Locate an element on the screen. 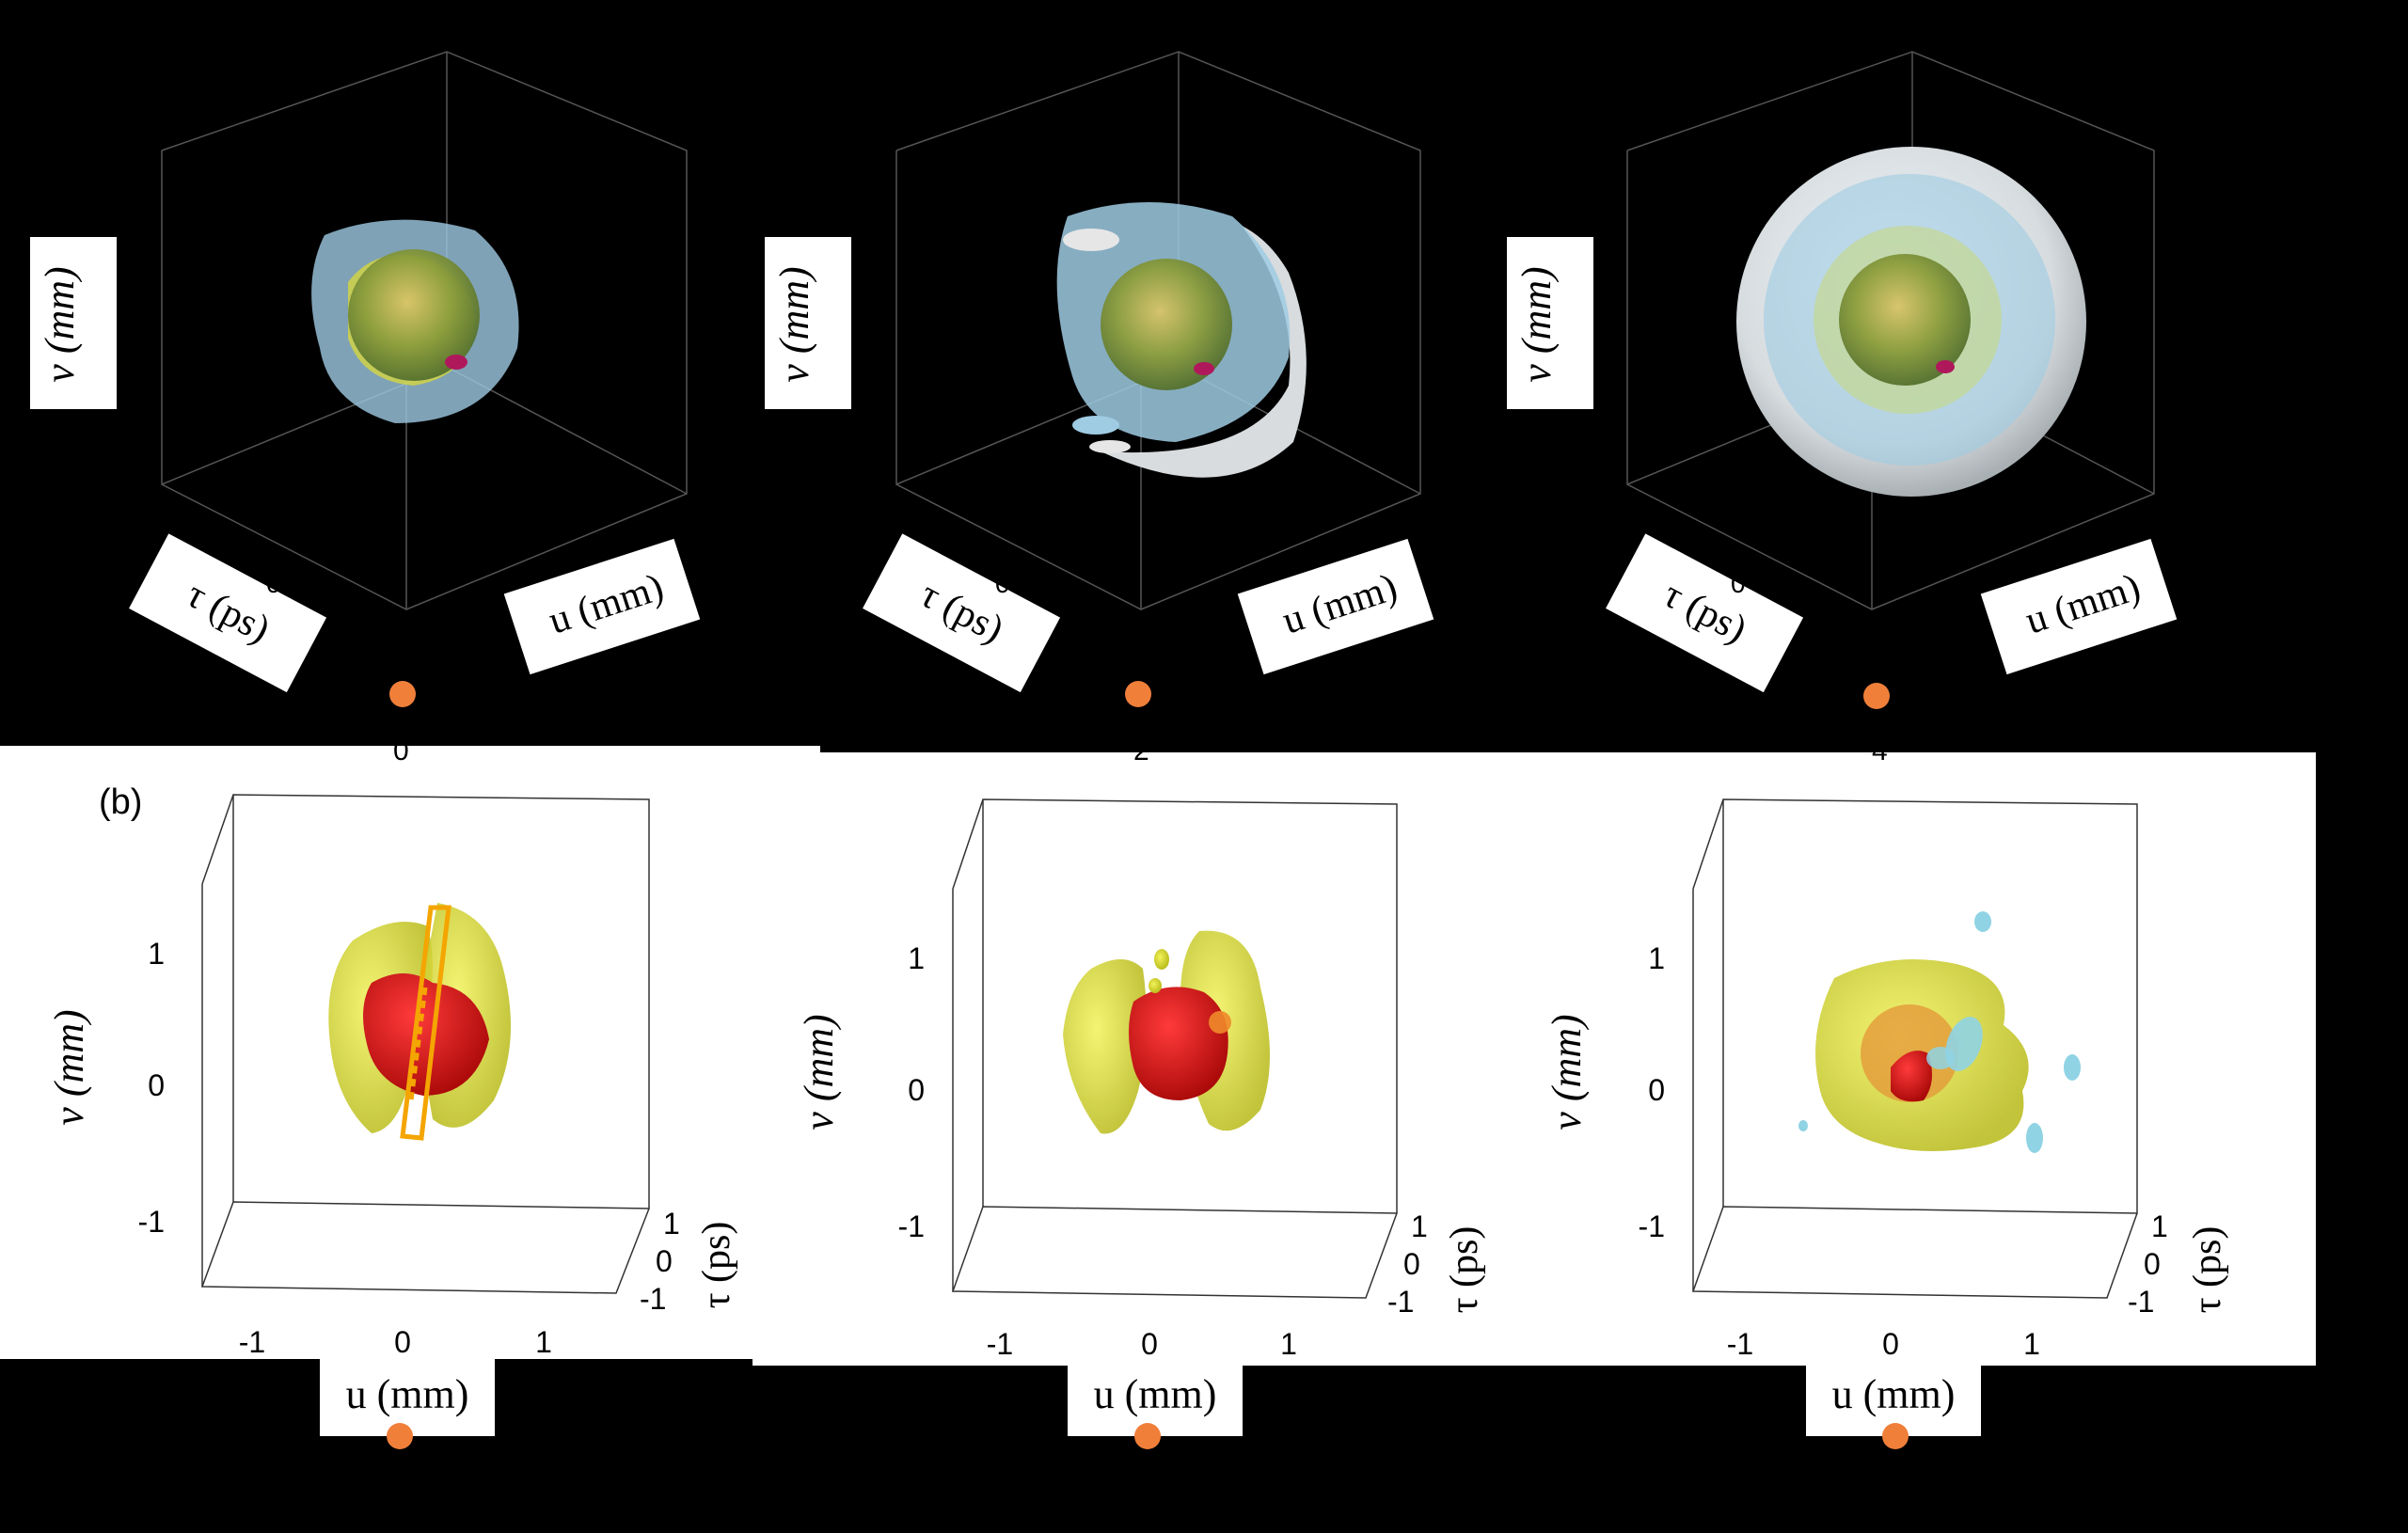  bottom-panel-3: 4 1 0 -1 -1 0 1 1 0 is located at coordinates (1887, 1092).